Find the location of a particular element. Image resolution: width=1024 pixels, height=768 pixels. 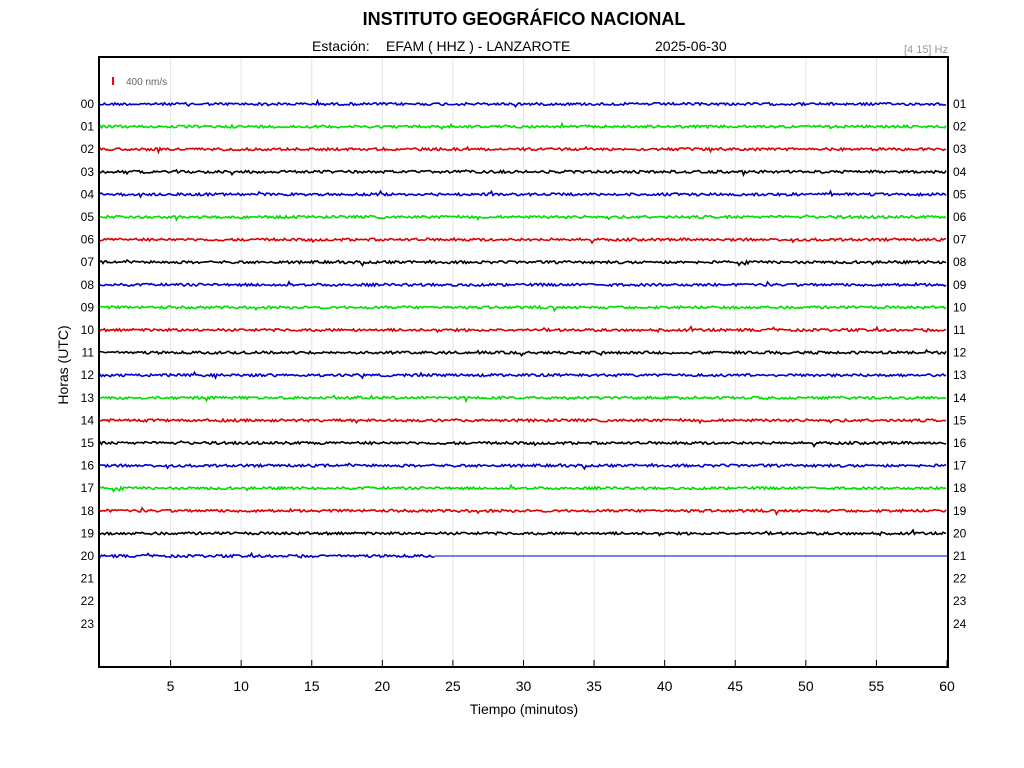

x-tick-label: 15 is located at coordinates (312, 686).